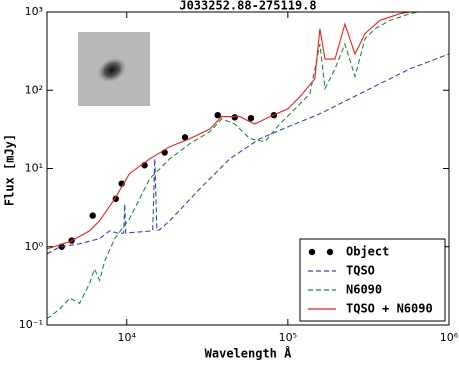 The image size is (459, 368). Describe the element at coordinates (248, 353) in the screenshot. I see `x-axis-label: Wavelength Å` at that location.